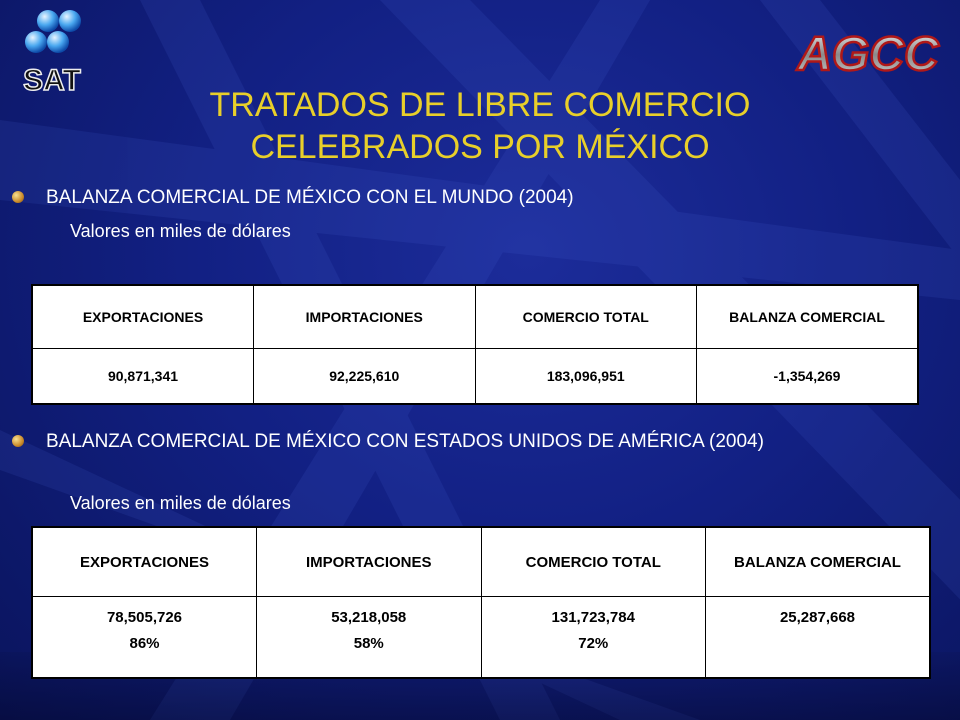  I want to click on value-importaciones: 53,218,058 58%, so click(369, 637).